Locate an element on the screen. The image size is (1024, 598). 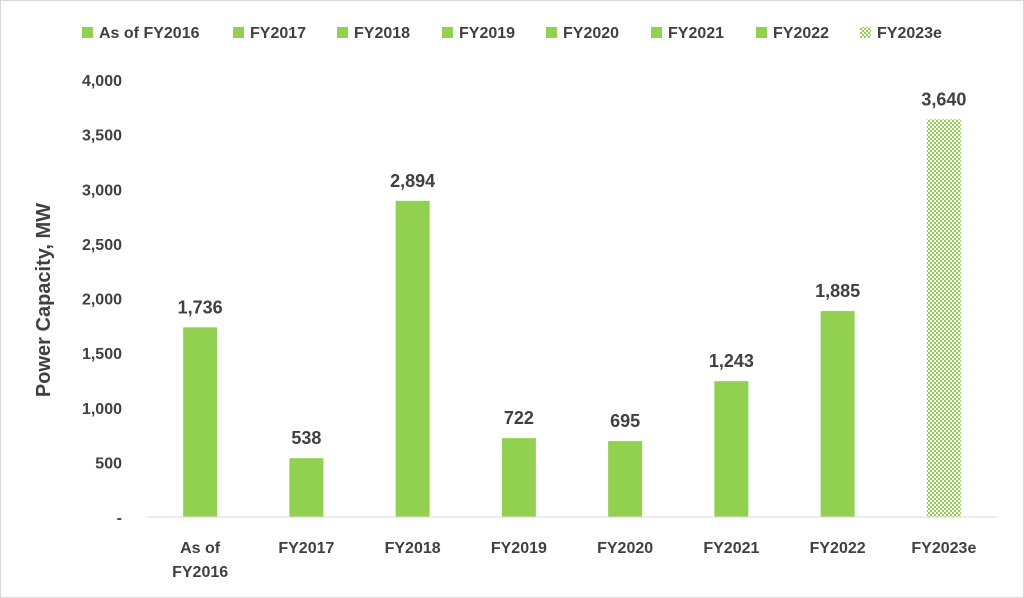
legend-label: FY2017 is located at coordinates (278, 33).